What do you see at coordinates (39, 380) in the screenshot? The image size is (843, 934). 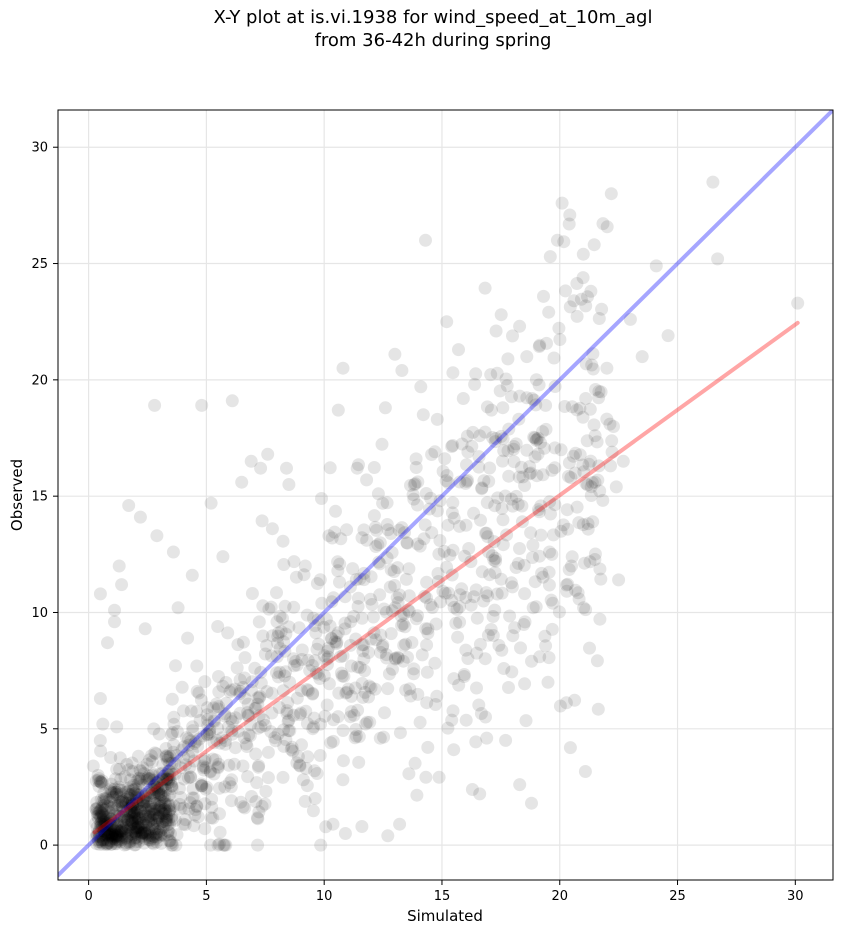 I see `y-tick-label: 20` at bounding box center [39, 380].